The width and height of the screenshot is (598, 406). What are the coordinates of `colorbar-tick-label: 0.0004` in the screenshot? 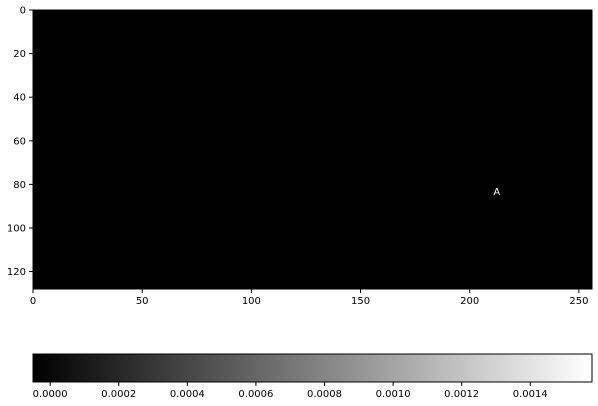 It's located at (187, 394).